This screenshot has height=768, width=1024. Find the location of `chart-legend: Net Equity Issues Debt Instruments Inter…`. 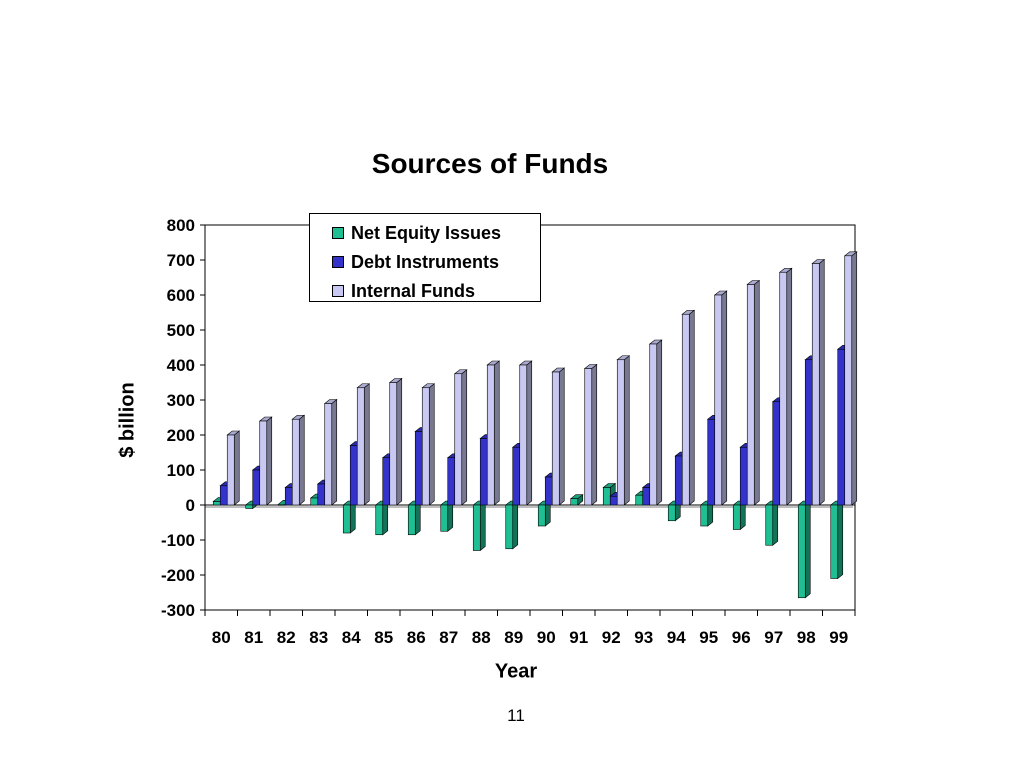

chart-legend: Net Equity Issues Debt Instruments Inter… is located at coordinates (425, 257).